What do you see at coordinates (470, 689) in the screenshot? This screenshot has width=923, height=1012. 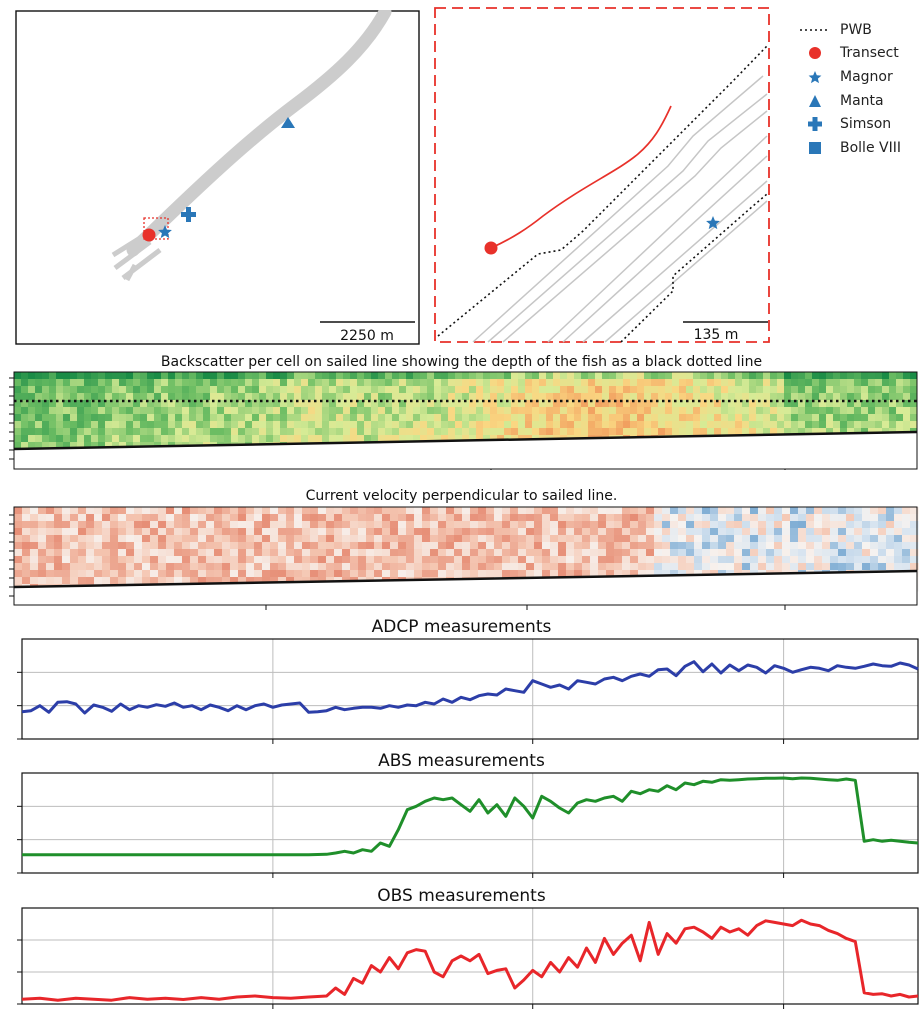 I see `plot-frame` at bounding box center [470, 689].